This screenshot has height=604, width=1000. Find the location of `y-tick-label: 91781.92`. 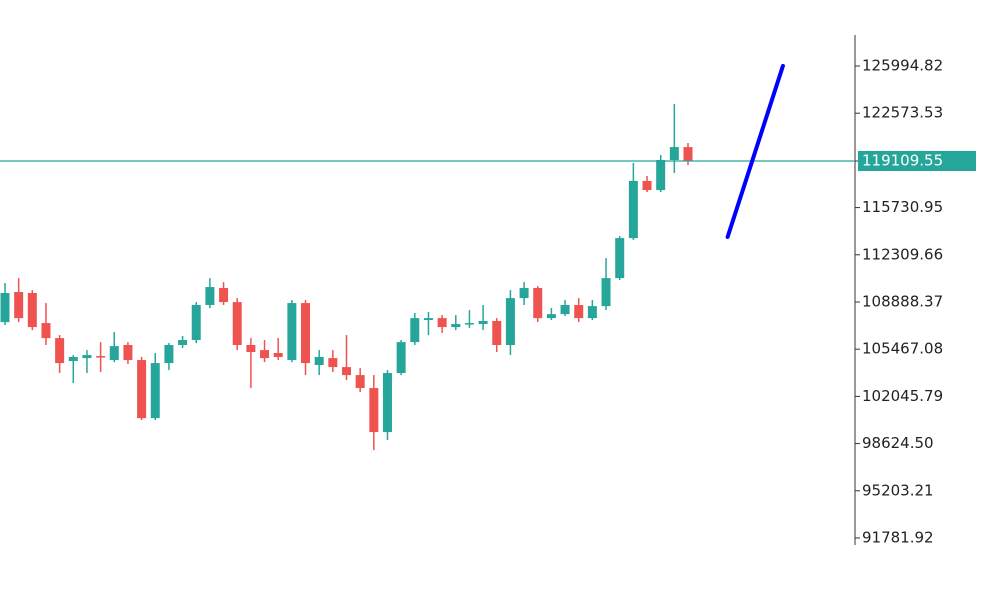

y-tick-label: 91781.92 is located at coordinates (898, 537).